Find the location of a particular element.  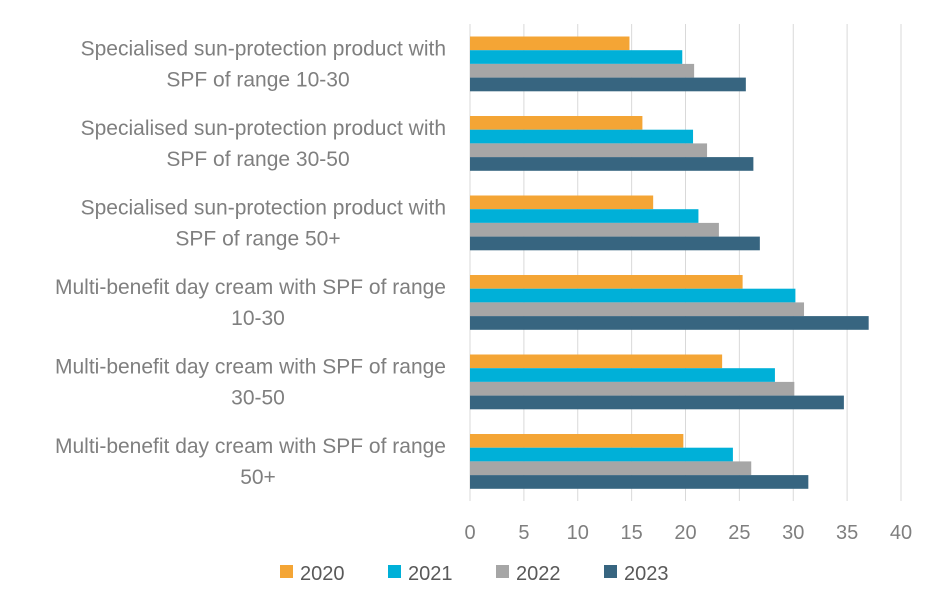

category-label: 50+ is located at coordinates (258, 477).